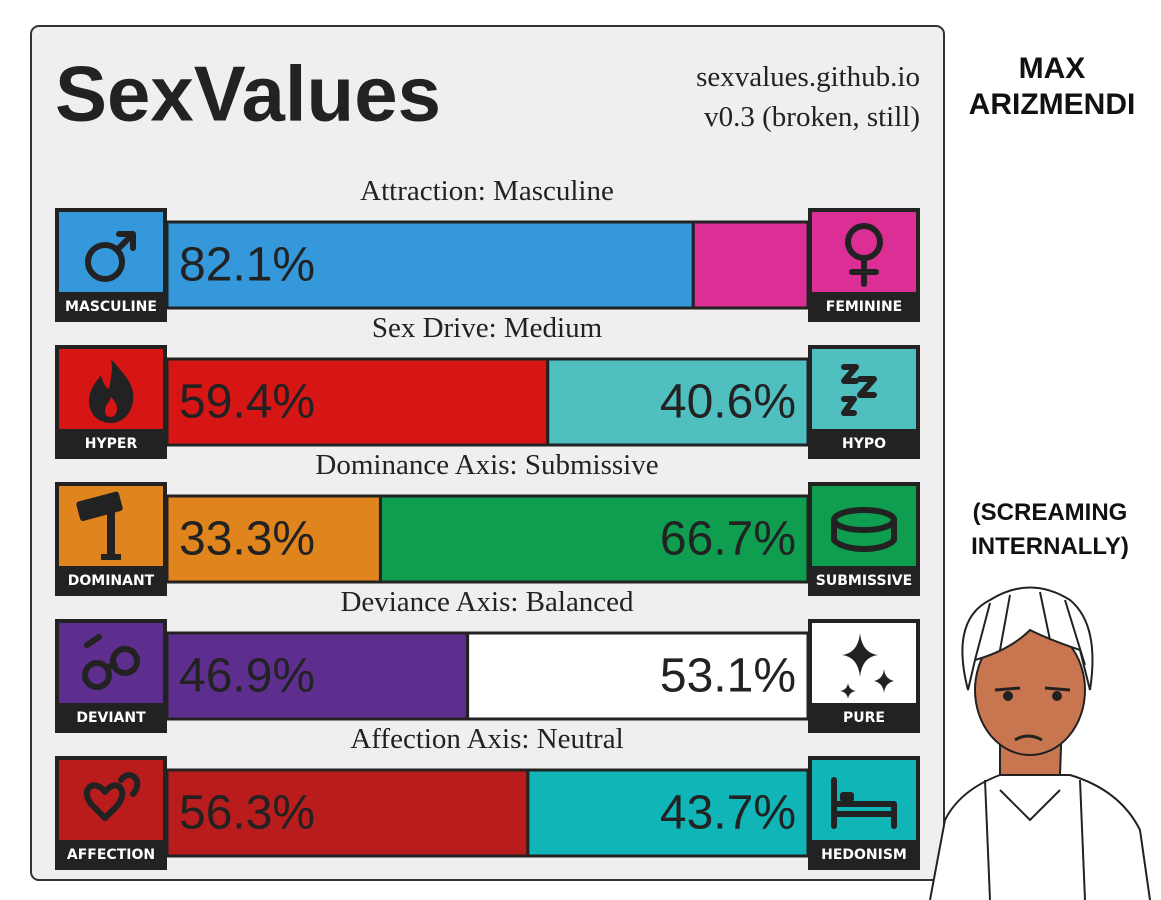 The image size is (1161, 900). Describe the element at coordinates (728, 402) in the screenshot. I see `value-label: 40.6%` at that location.